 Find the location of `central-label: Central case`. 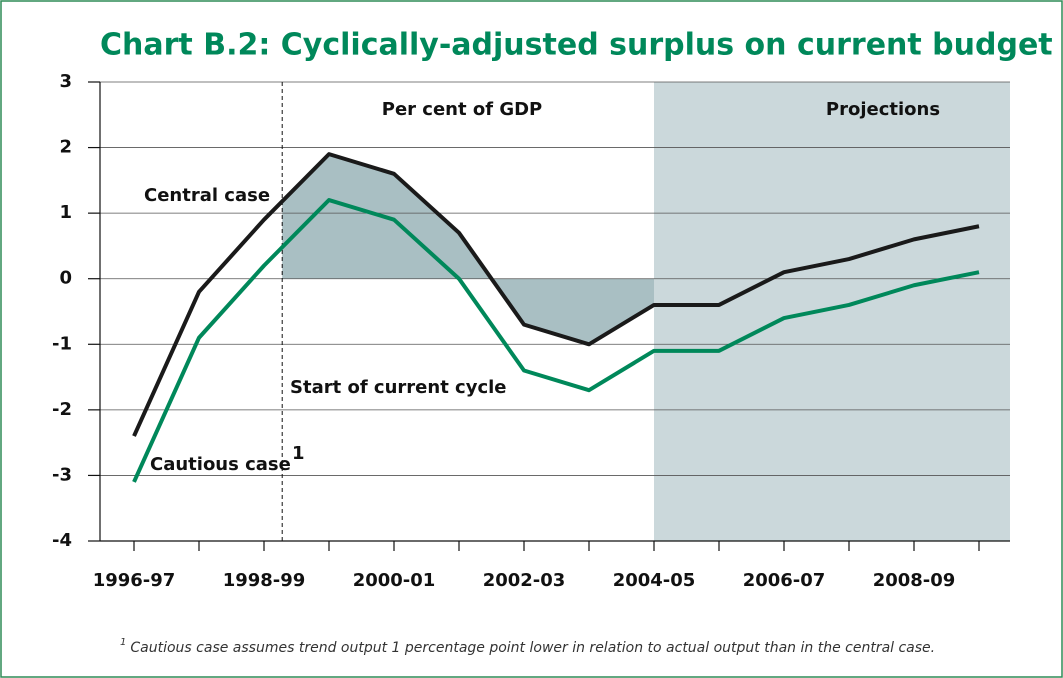

central-label: Central case is located at coordinates (207, 195).